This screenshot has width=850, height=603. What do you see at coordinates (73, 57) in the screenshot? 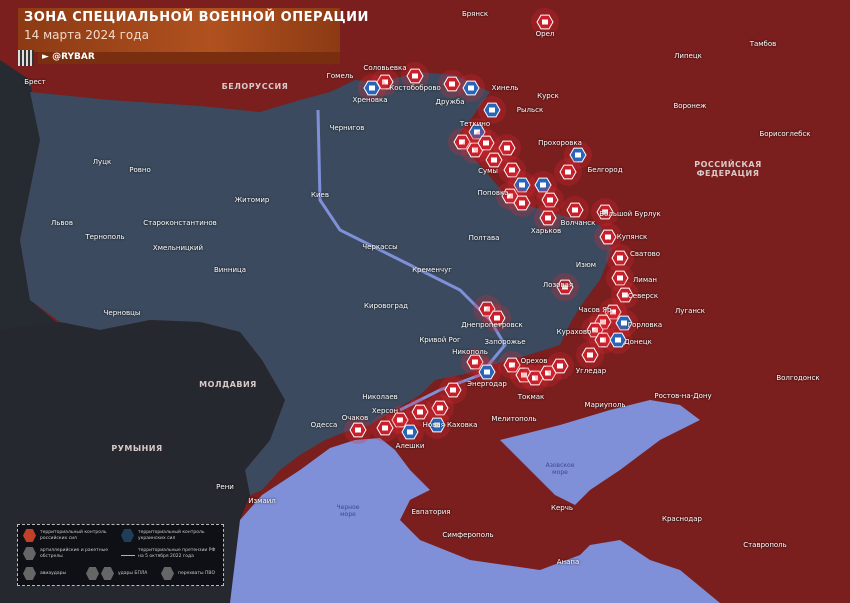
I see `handle-text: @RYBAR` at bounding box center [73, 57].